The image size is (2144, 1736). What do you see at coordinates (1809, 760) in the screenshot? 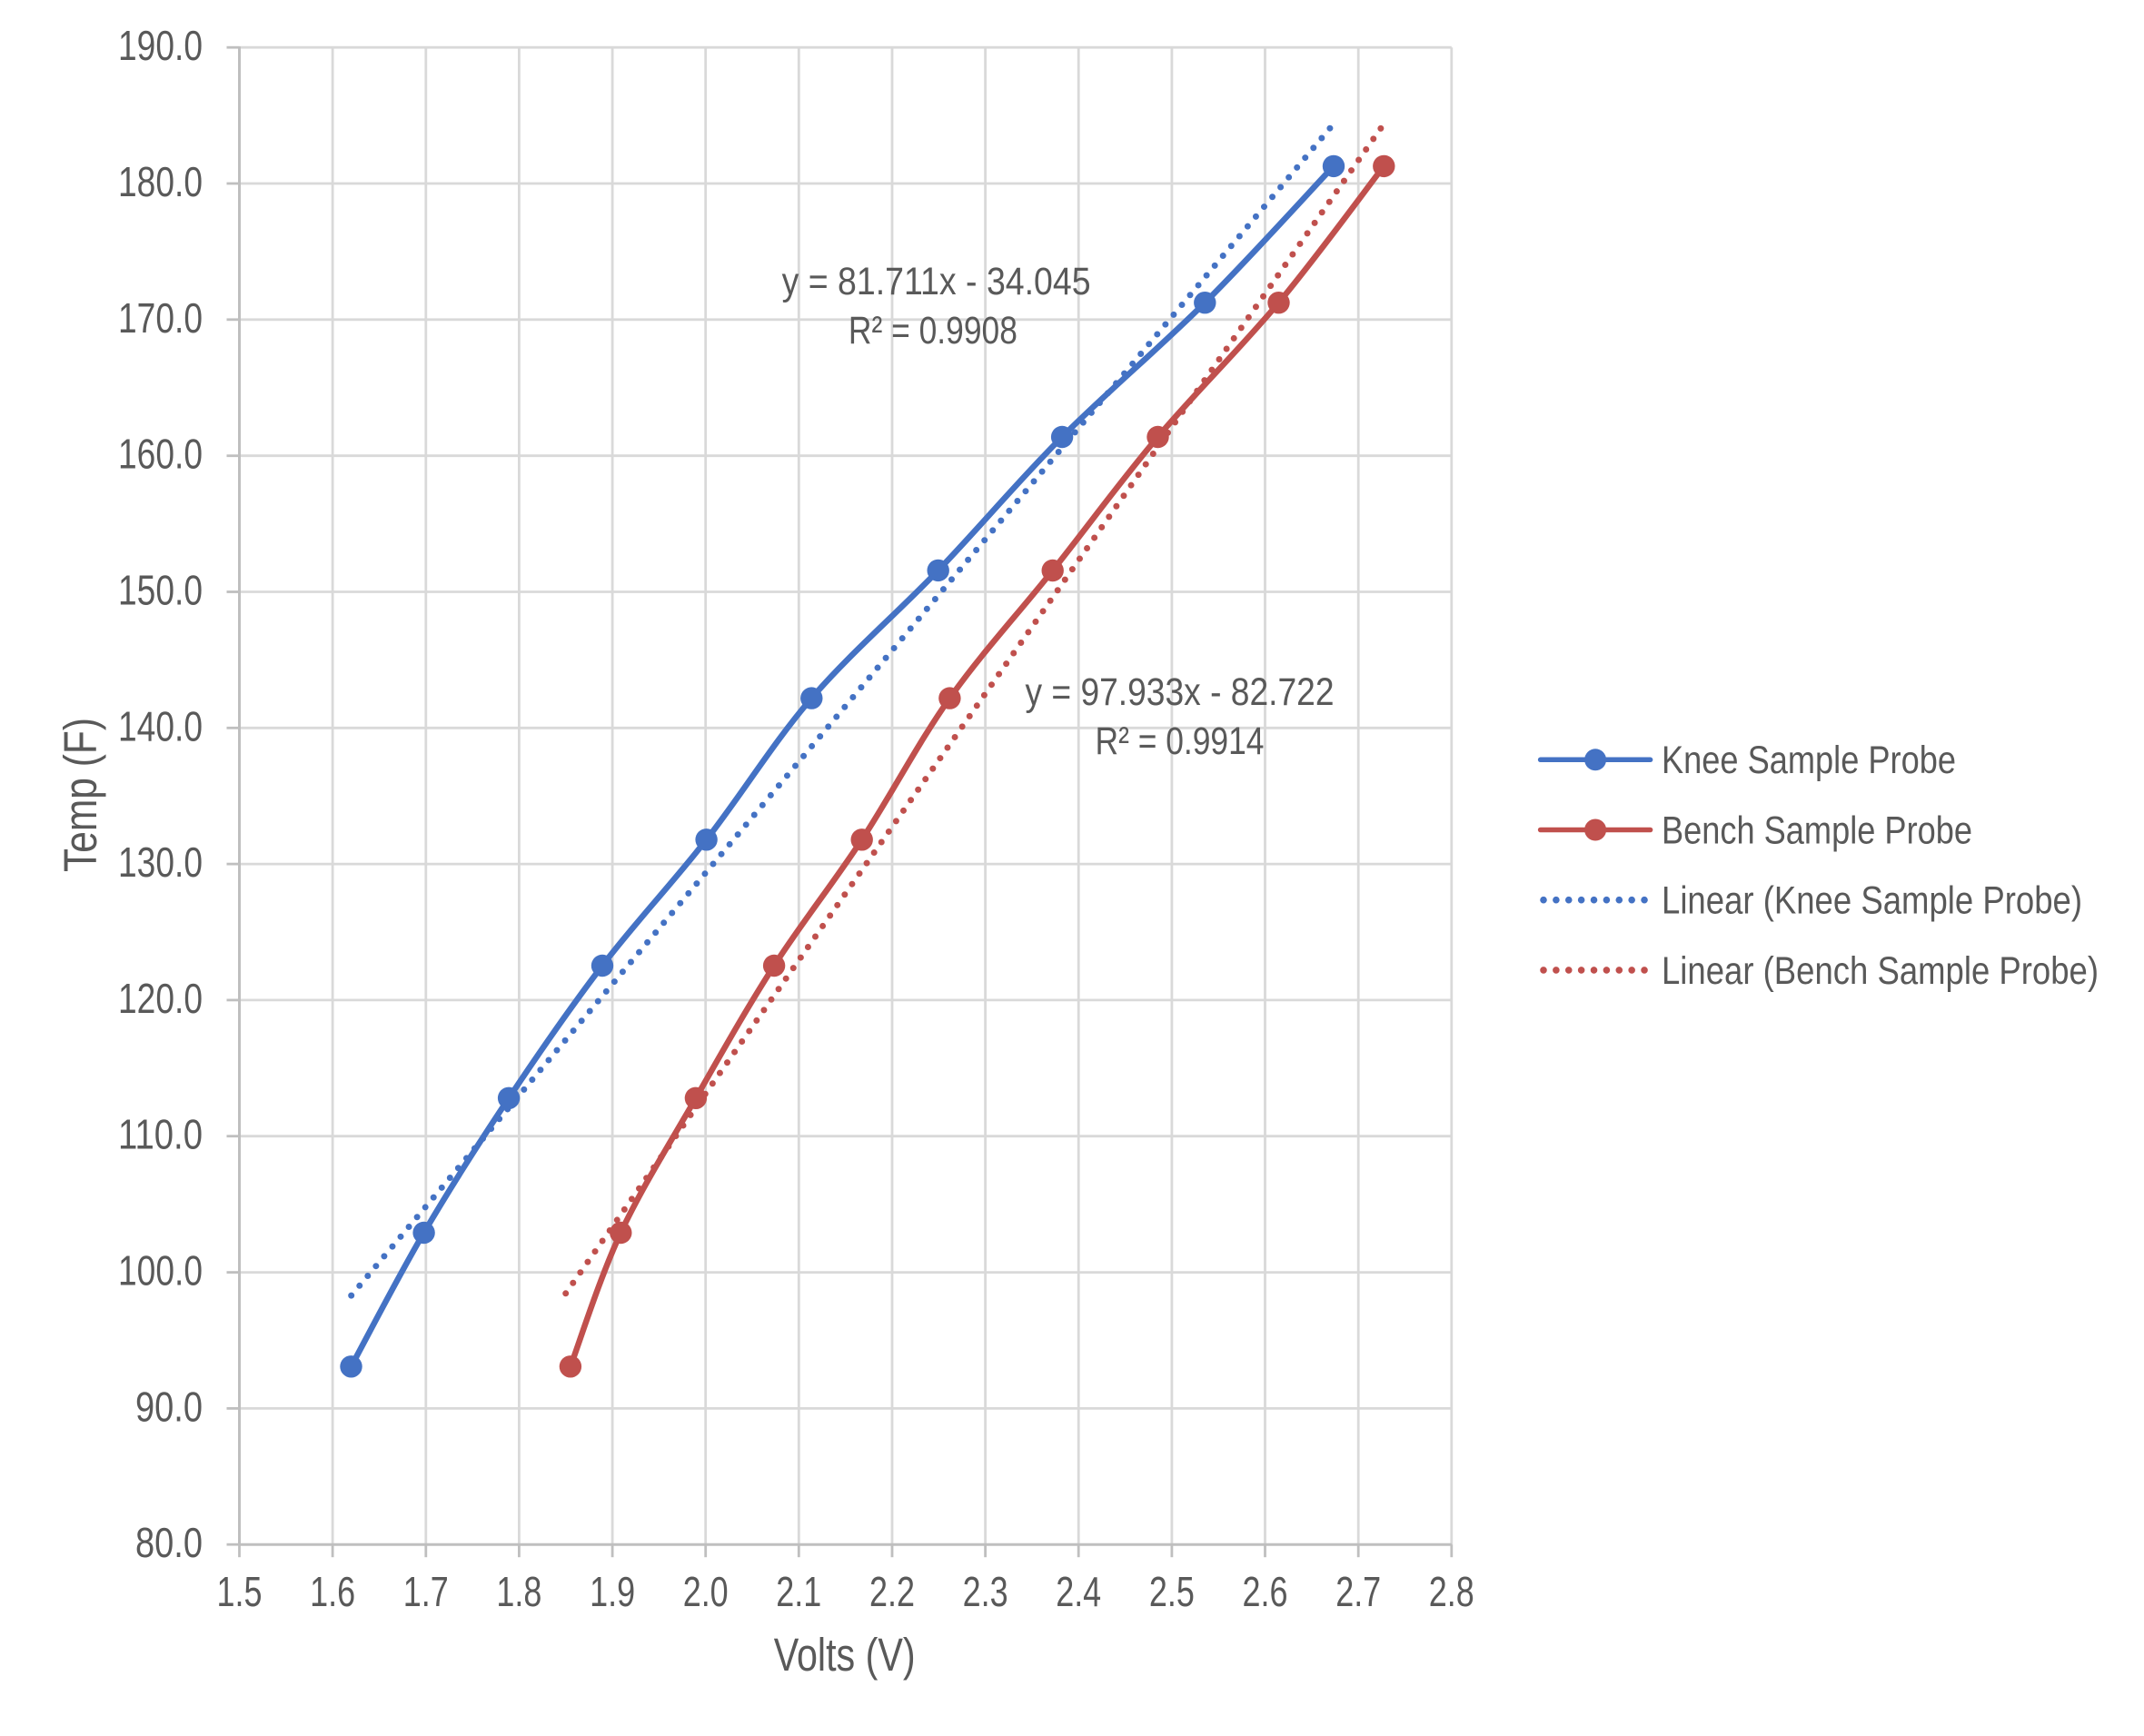
I see `svg-text: Knee Sample Probe` at bounding box center [1809, 760].